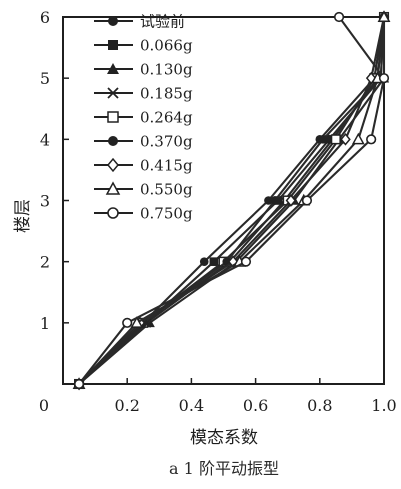  Describe the element at coordinates (255, 405) in the screenshot. I see `x-tick-label: 0.6` at that location.